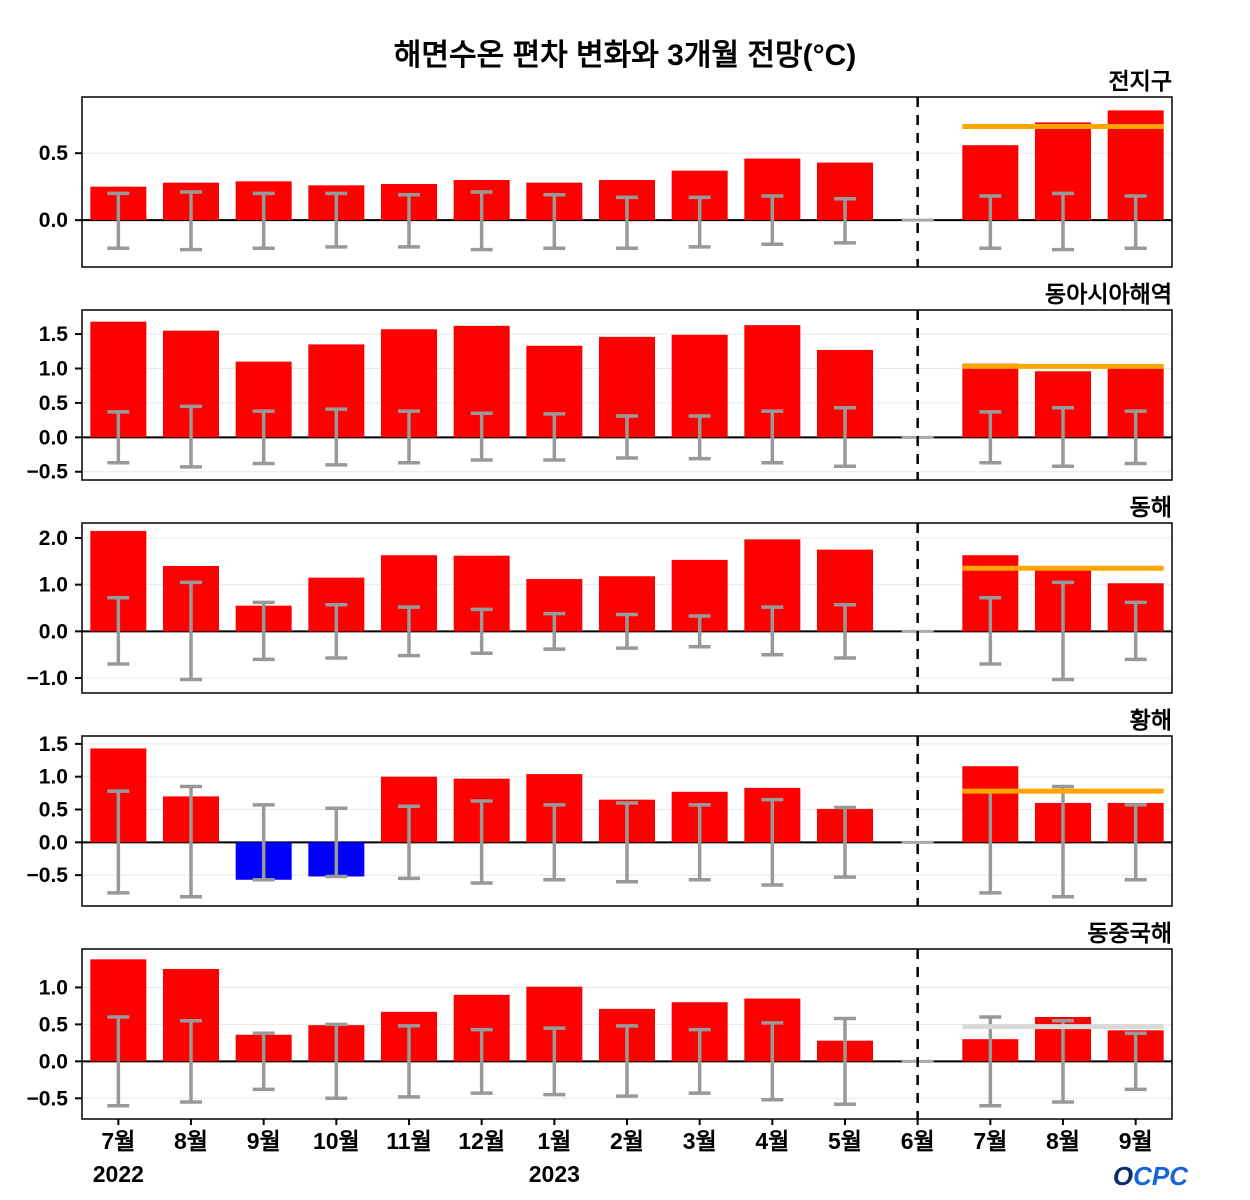 This screenshot has width=1250, height=1200. I want to click on page-title: 해면수온 편차 변화와 3개월 전망(°C), so click(625, 55).